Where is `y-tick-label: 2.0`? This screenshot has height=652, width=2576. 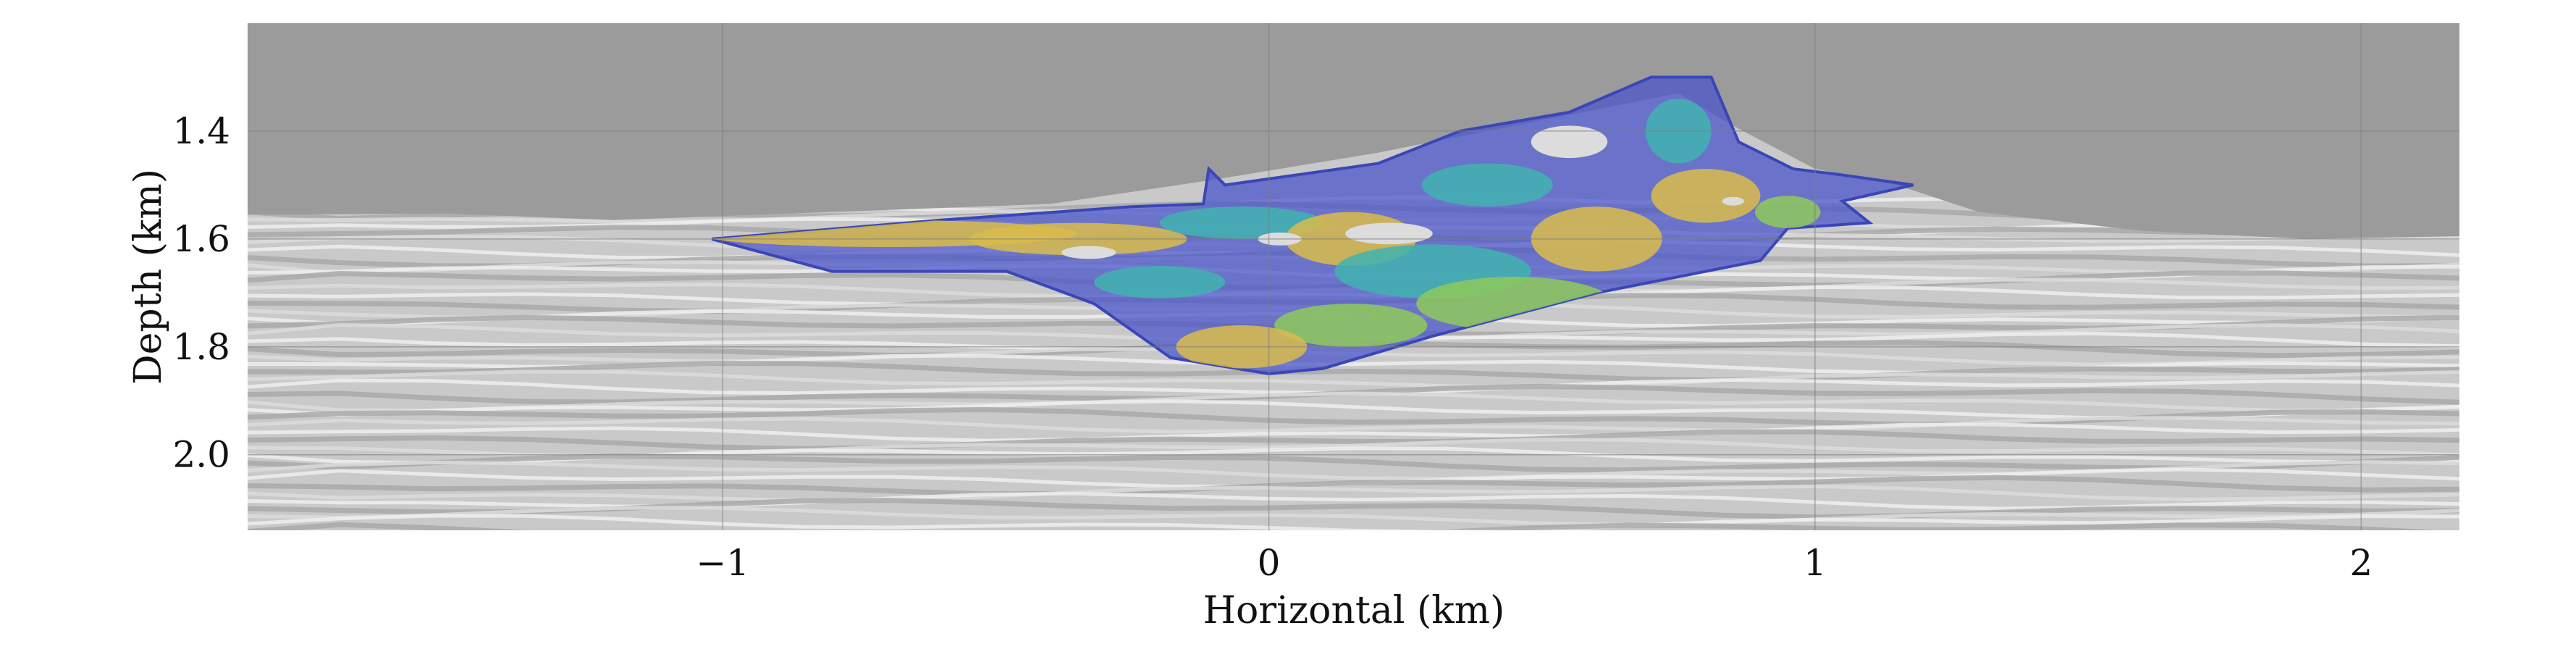
y-tick-label: 2.0 is located at coordinates (201, 455).